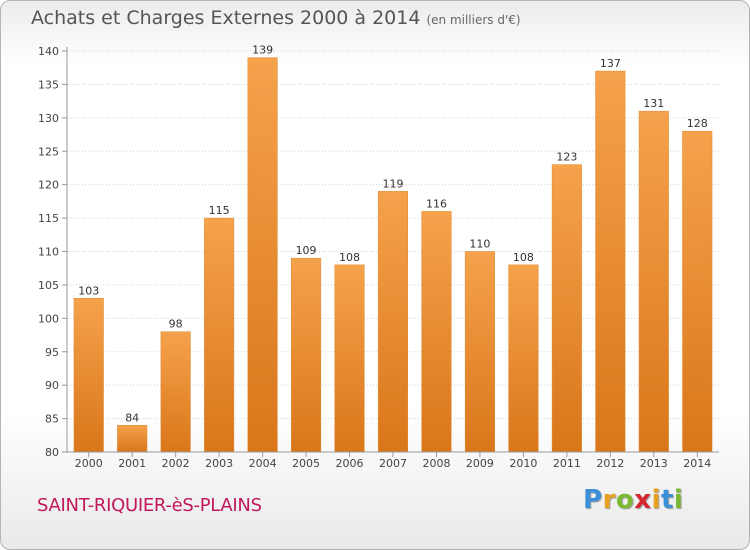 The image size is (750, 550). What do you see at coordinates (176, 463) in the screenshot?
I see `x-tick-label: 2002` at bounding box center [176, 463].